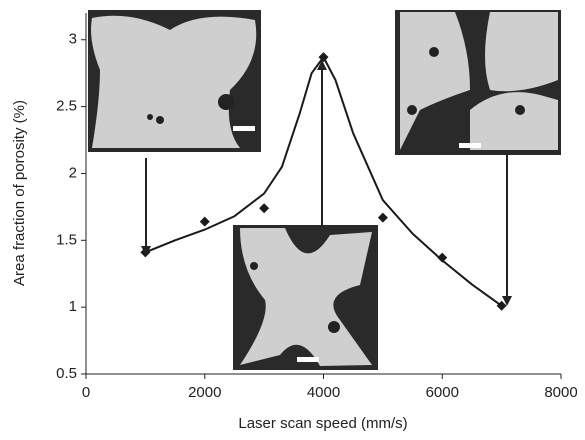 This screenshot has width=585, height=440. What do you see at coordinates (66, 239) in the screenshot?
I see `y-tick-label: 1.5` at bounding box center [66, 239].